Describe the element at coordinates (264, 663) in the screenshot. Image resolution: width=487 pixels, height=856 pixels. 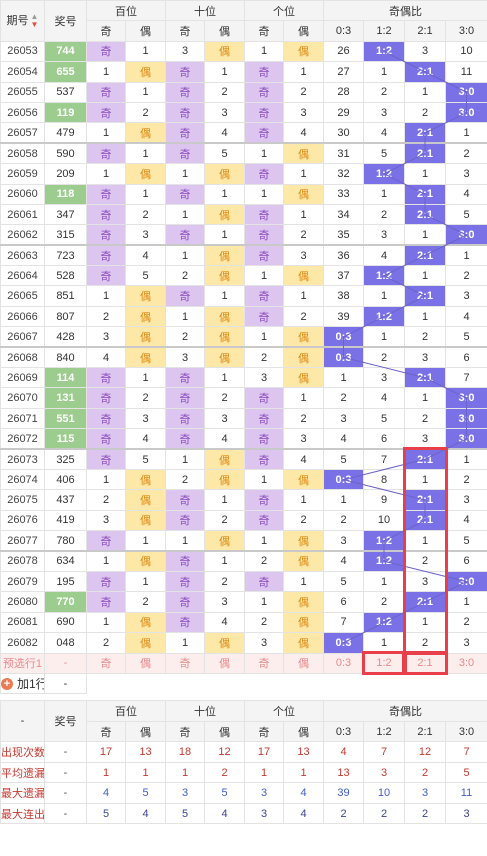
I see `preselect-unit-odd: 奇` at that location.